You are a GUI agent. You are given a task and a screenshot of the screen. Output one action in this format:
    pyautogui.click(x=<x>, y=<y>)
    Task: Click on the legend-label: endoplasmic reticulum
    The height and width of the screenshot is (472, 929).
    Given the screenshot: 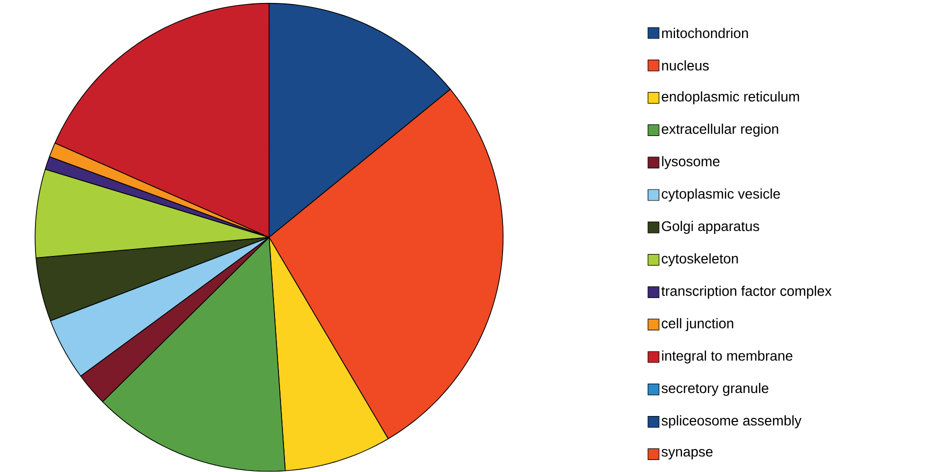 What is the action you would take?
    pyautogui.click(x=731, y=97)
    